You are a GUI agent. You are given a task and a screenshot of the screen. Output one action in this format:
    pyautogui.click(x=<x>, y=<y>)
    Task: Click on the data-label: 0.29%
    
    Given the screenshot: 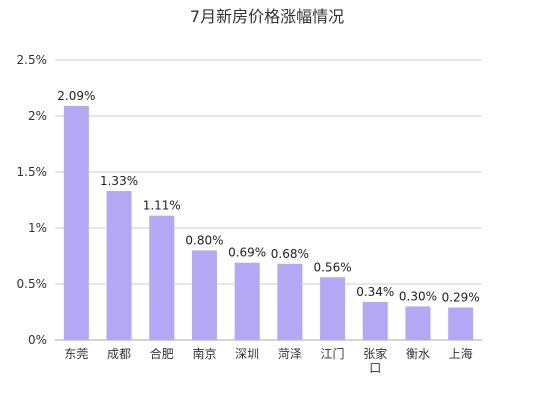 What is the action you would take?
    pyautogui.click(x=461, y=298)
    